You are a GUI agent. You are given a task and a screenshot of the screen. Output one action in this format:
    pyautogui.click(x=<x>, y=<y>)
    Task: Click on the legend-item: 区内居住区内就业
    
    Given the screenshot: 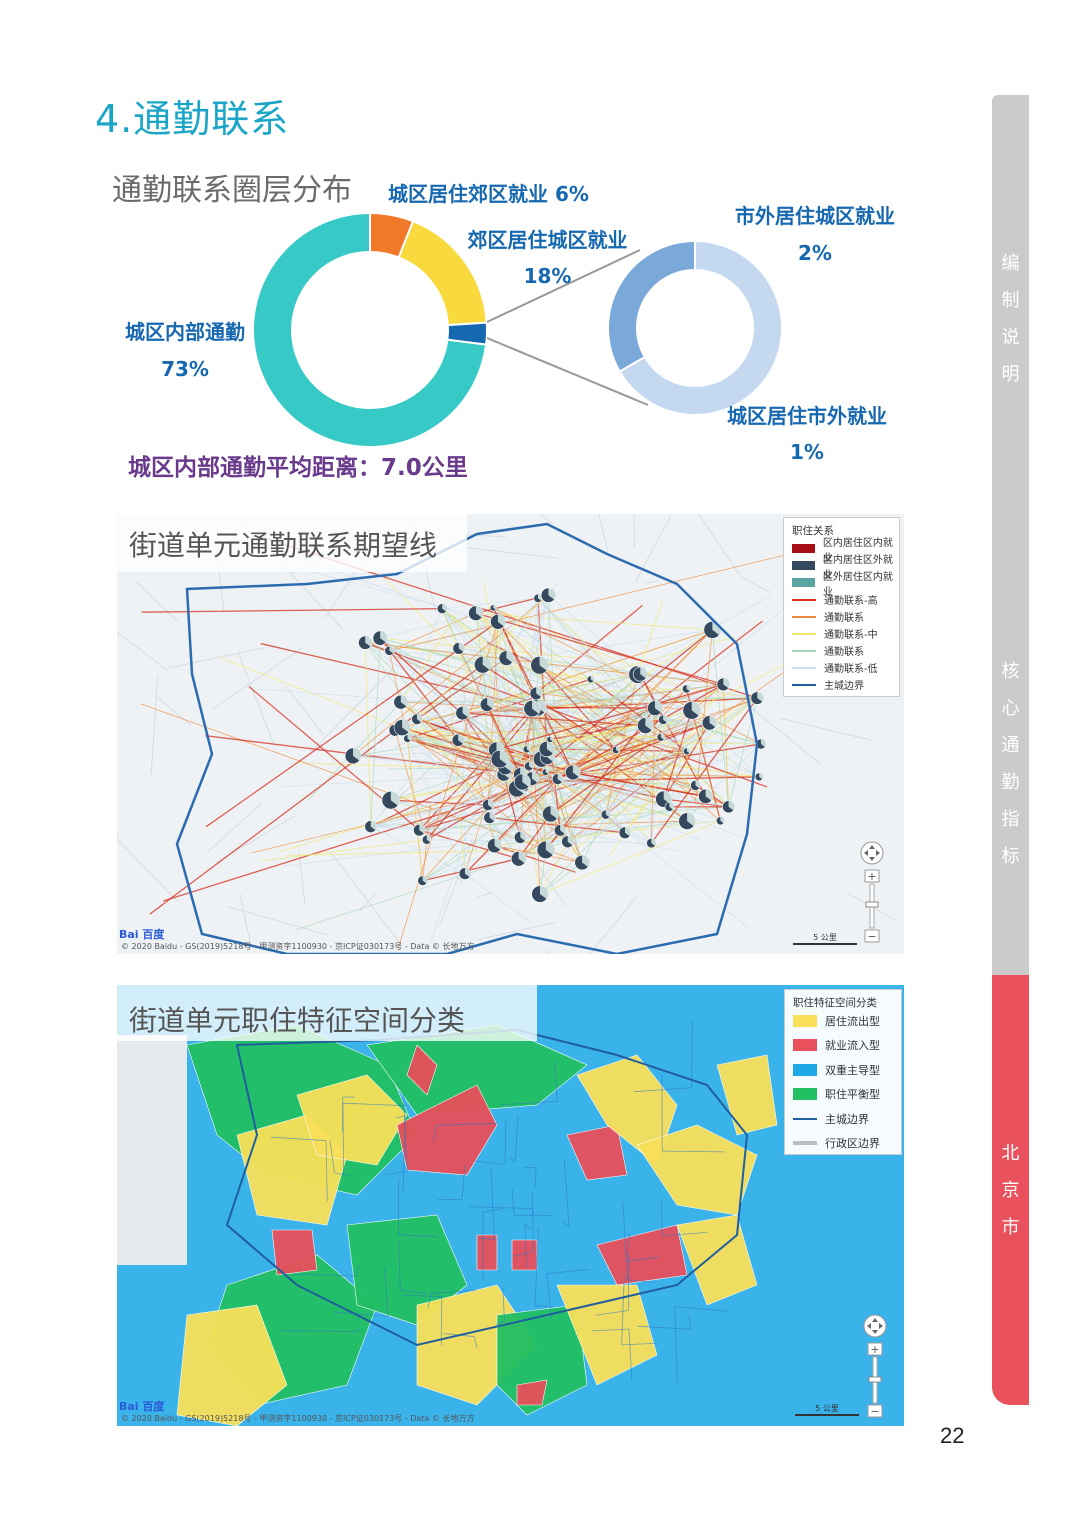 What is the action you would take?
    pyautogui.click(x=845, y=551)
    